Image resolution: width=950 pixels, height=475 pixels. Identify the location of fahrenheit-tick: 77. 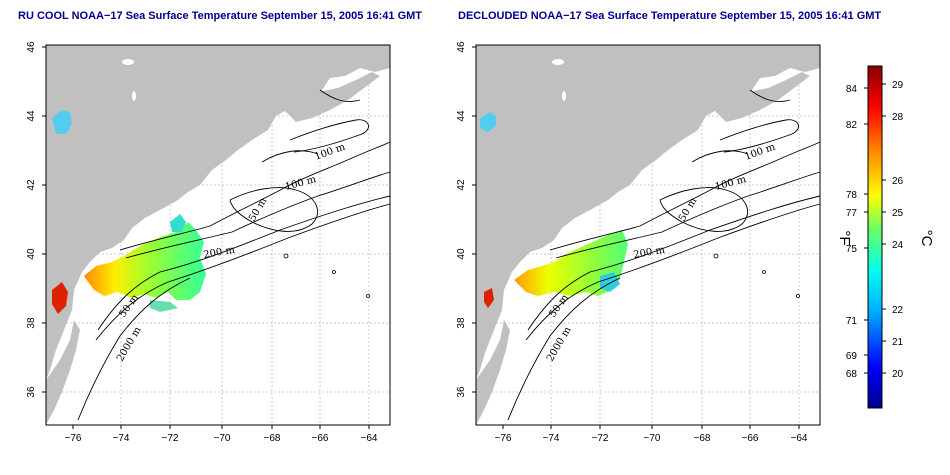
(852, 213).